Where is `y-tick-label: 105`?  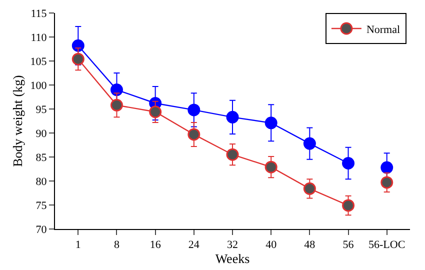 y-tick-label: 105 is located at coordinates (39, 62).